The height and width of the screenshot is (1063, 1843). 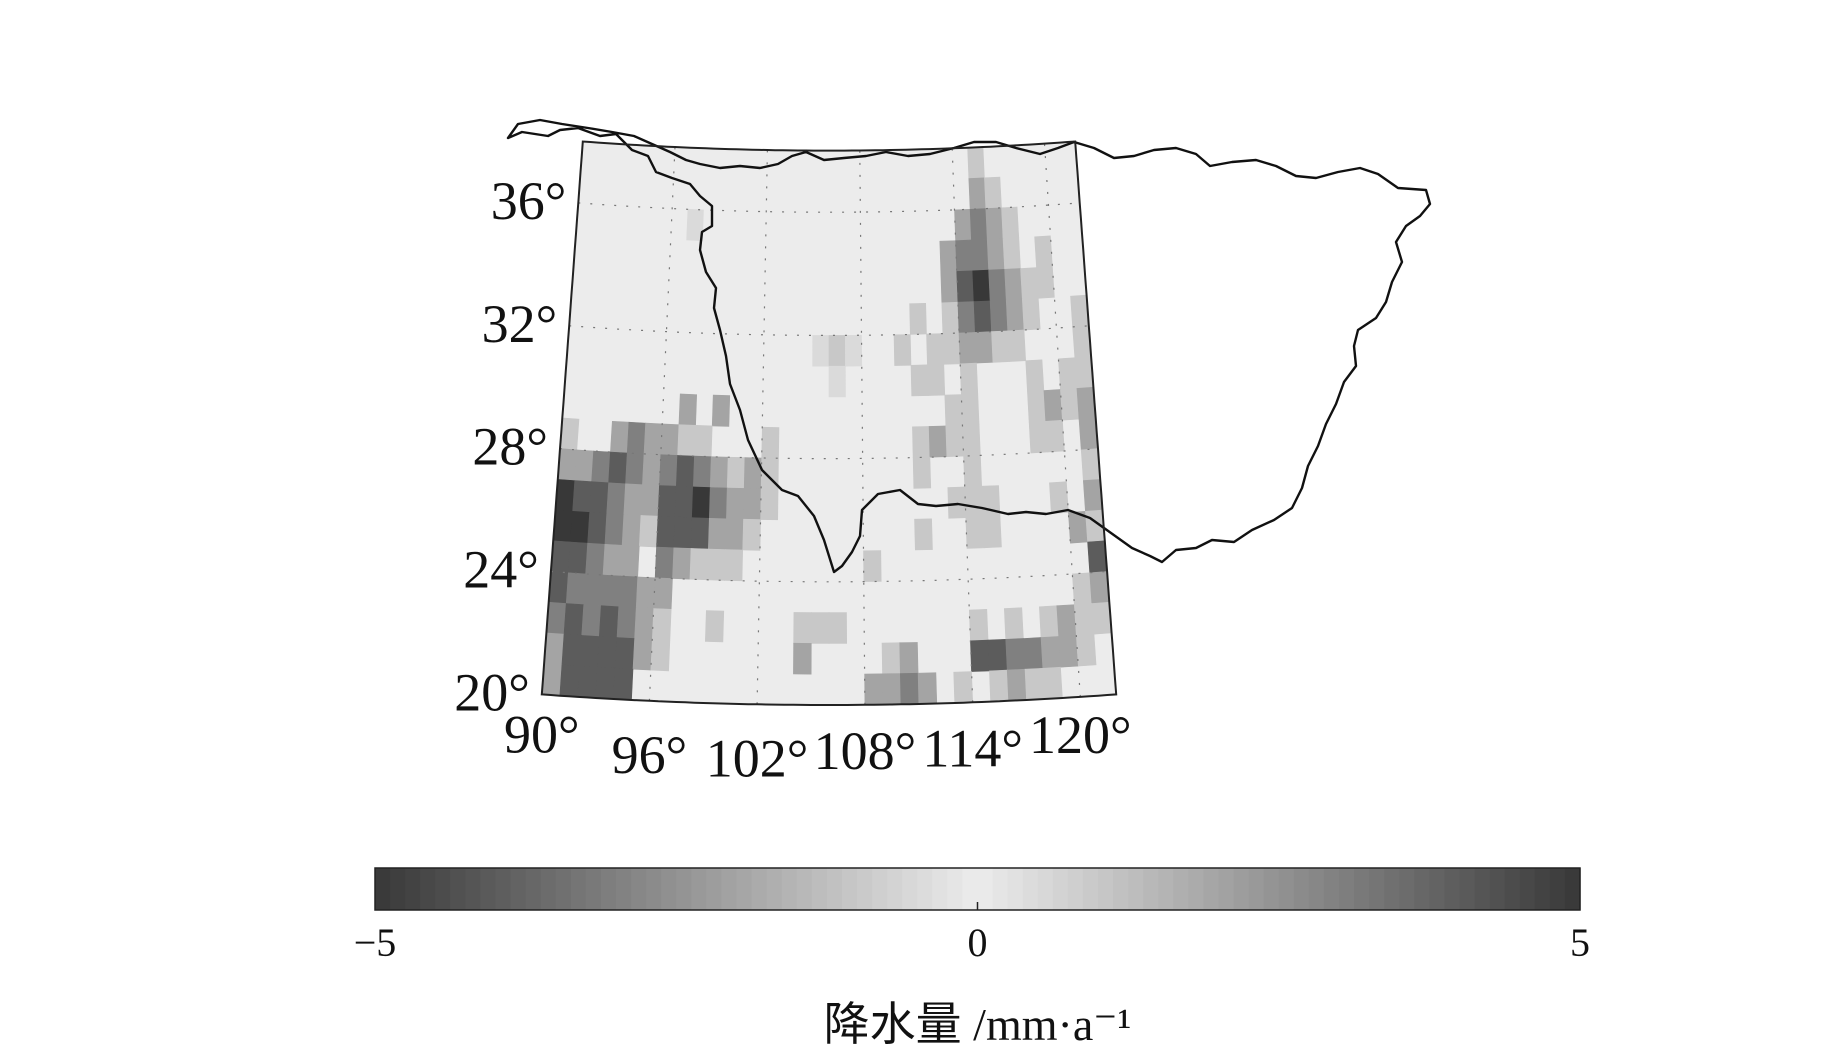 I want to click on colorbar-swatches, so click(x=978, y=889).